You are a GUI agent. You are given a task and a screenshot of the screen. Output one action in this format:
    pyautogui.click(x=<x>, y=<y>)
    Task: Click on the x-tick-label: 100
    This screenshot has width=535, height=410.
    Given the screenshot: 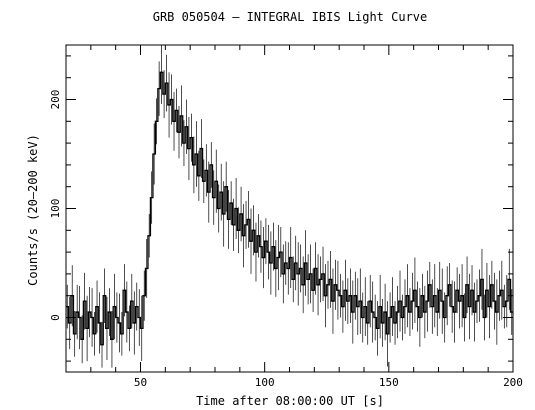 What is the action you would take?
    pyautogui.click(x=265, y=382)
    